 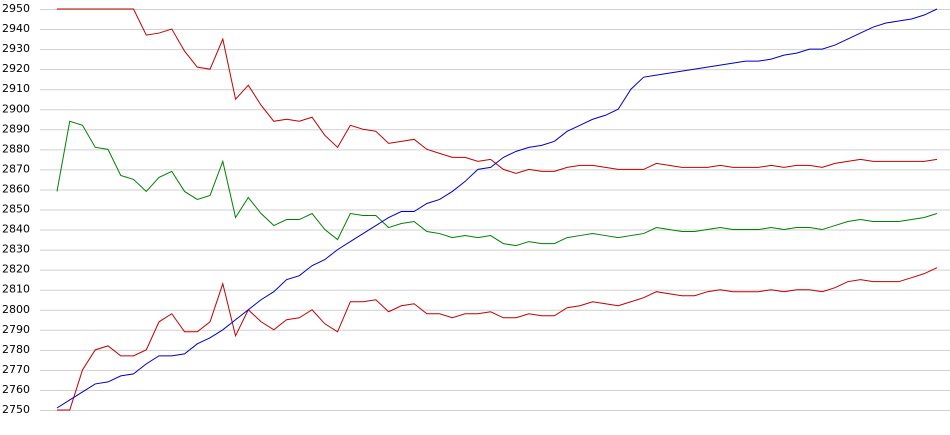 What do you see at coordinates (16, 229) in the screenshot?
I see `y-tick-label: 2840` at bounding box center [16, 229].